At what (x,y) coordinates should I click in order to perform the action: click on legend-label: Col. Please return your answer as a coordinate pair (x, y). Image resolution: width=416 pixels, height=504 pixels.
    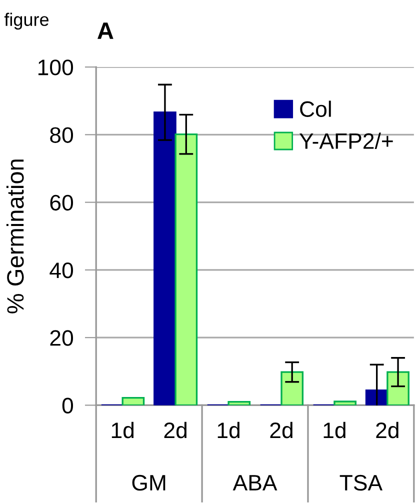
    Looking at the image, I should click on (315, 108).